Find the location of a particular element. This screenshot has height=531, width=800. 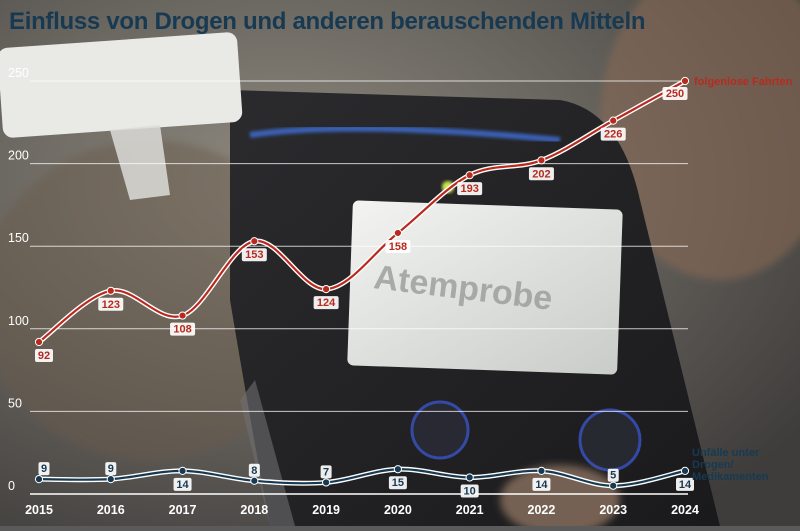

y-tick-label: 100 is located at coordinates (18, 321).